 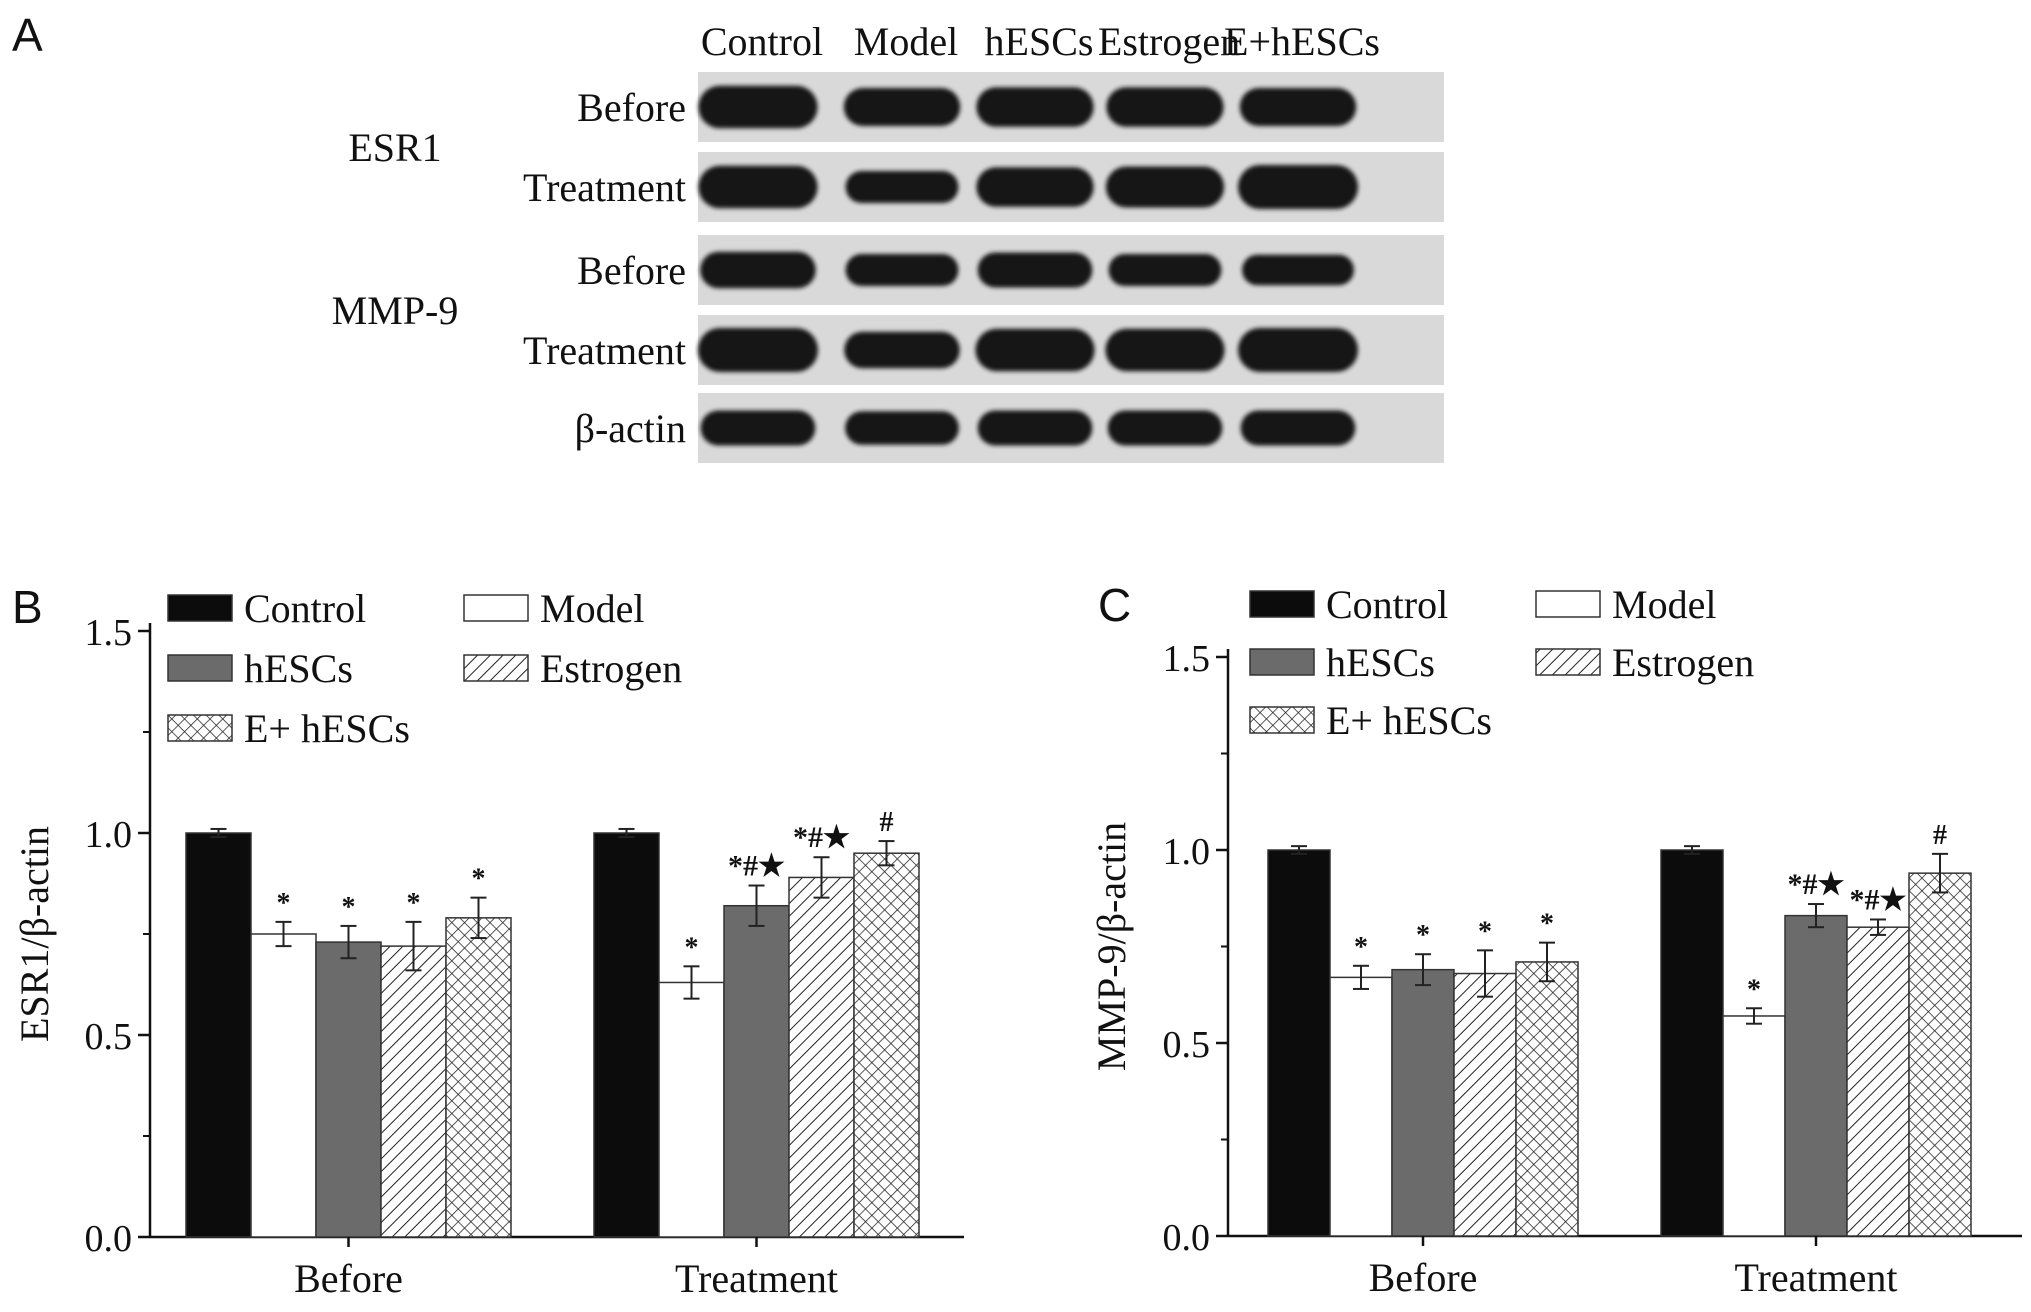 I want to click on panel-label-b: B, so click(x=27, y=607).